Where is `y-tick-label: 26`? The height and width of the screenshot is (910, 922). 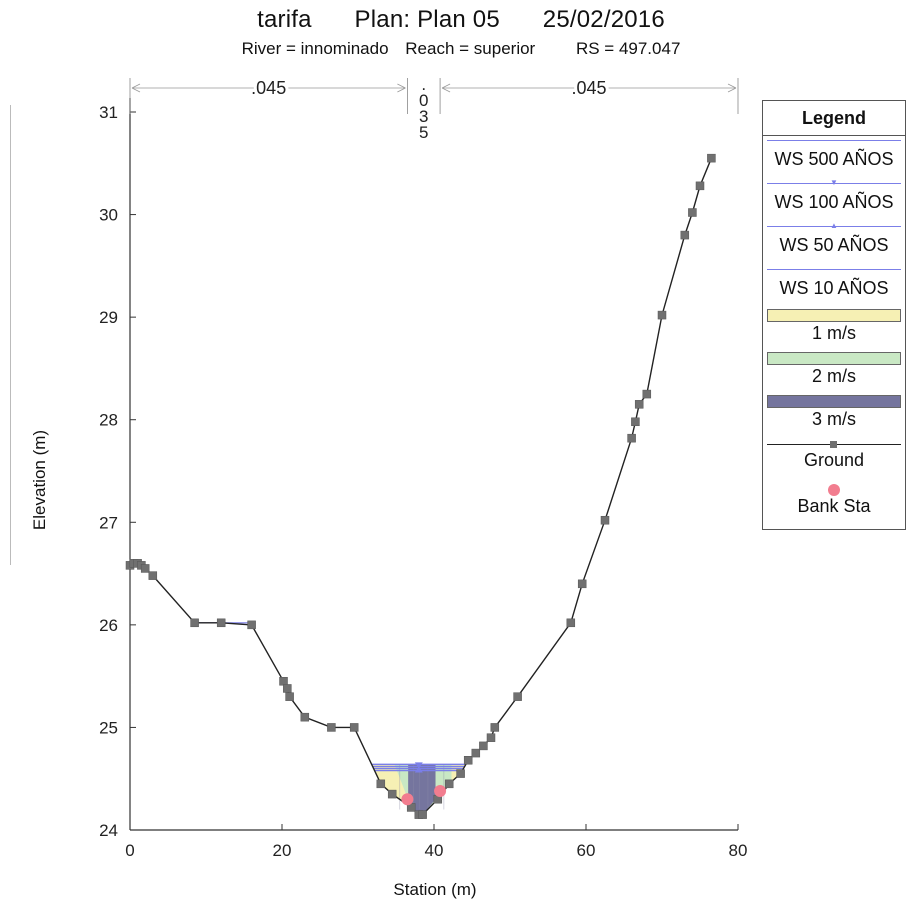 y-tick-label: 26 is located at coordinates (108, 625).